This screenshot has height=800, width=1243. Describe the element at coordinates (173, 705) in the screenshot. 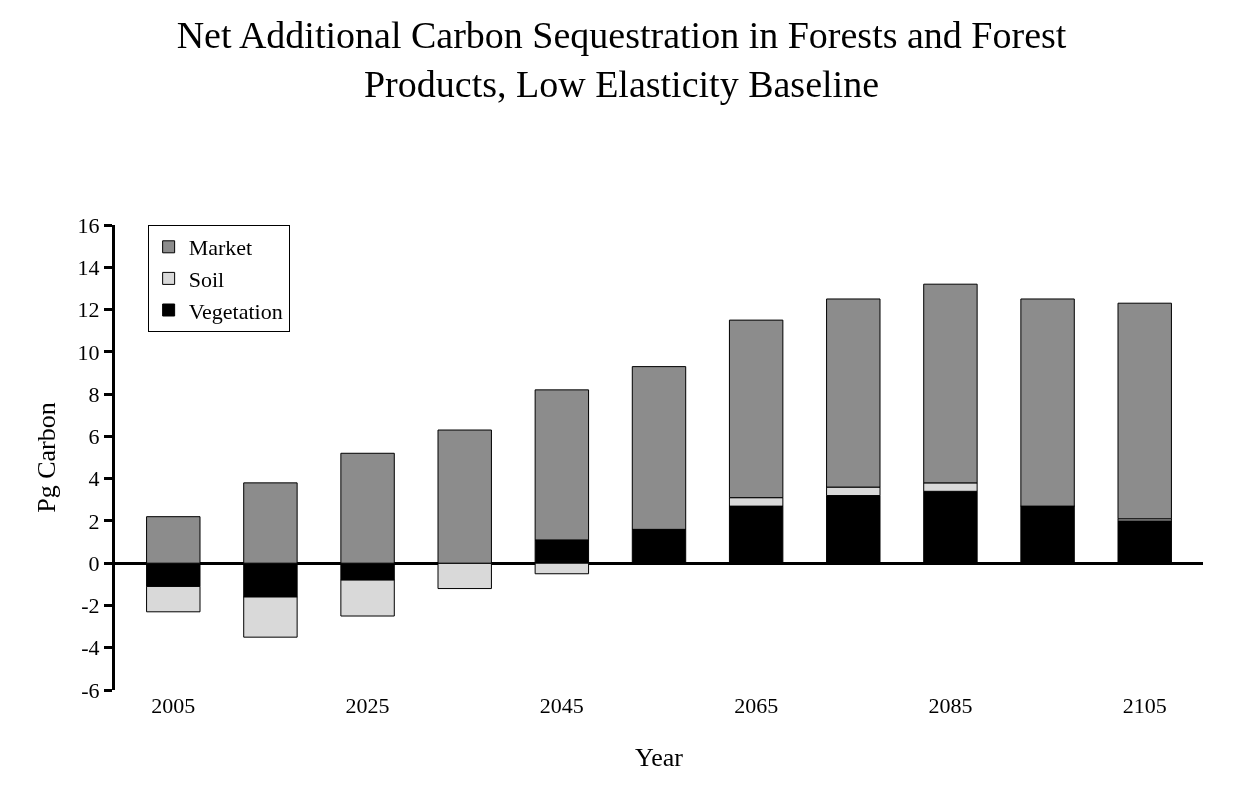

I see `x-tick-label: 2005` at that location.